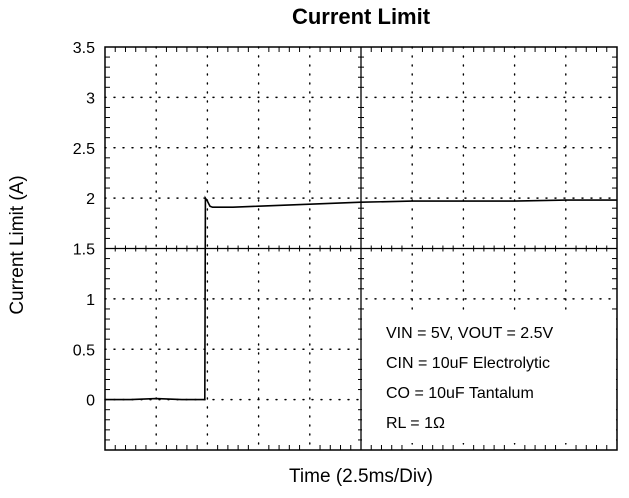 Image resolution: width=629 pixels, height=498 pixels. Describe the element at coordinates (361, 16) in the screenshot. I see `chart-title: Current Limit` at that location.